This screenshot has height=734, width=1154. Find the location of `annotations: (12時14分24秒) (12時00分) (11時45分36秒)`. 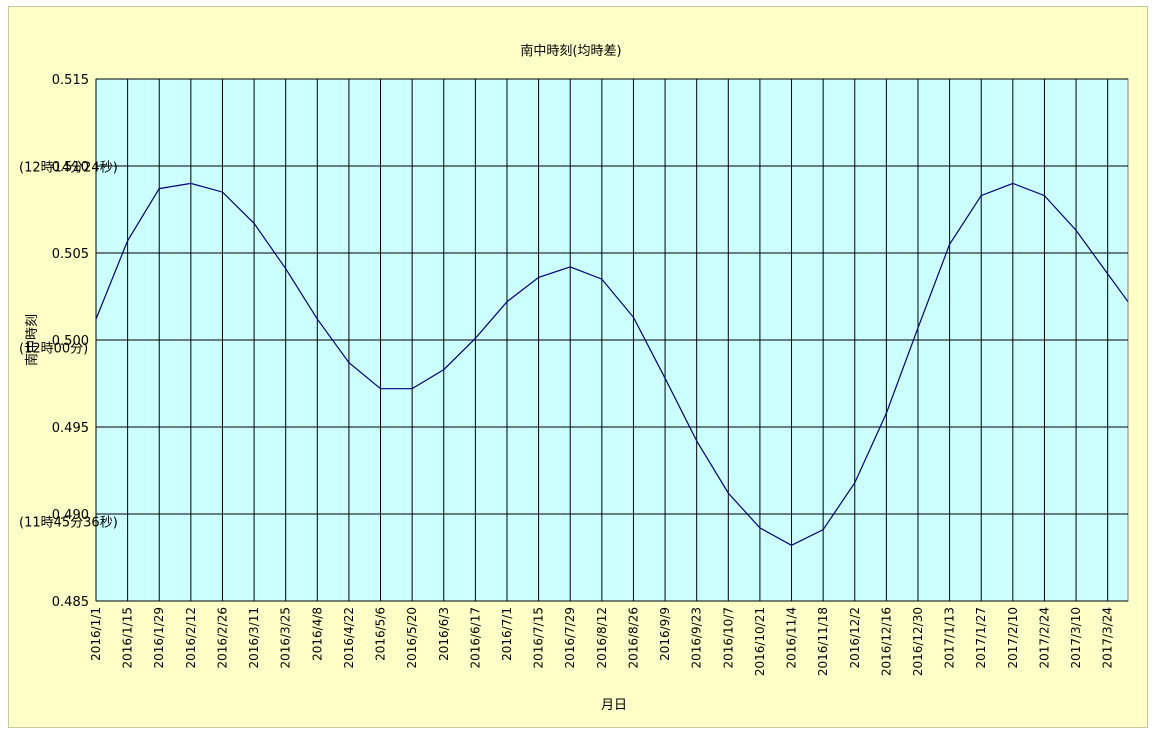

annotations: (12時14分24秒) (12時00分) (11時45分36秒) is located at coordinates (68, 346).